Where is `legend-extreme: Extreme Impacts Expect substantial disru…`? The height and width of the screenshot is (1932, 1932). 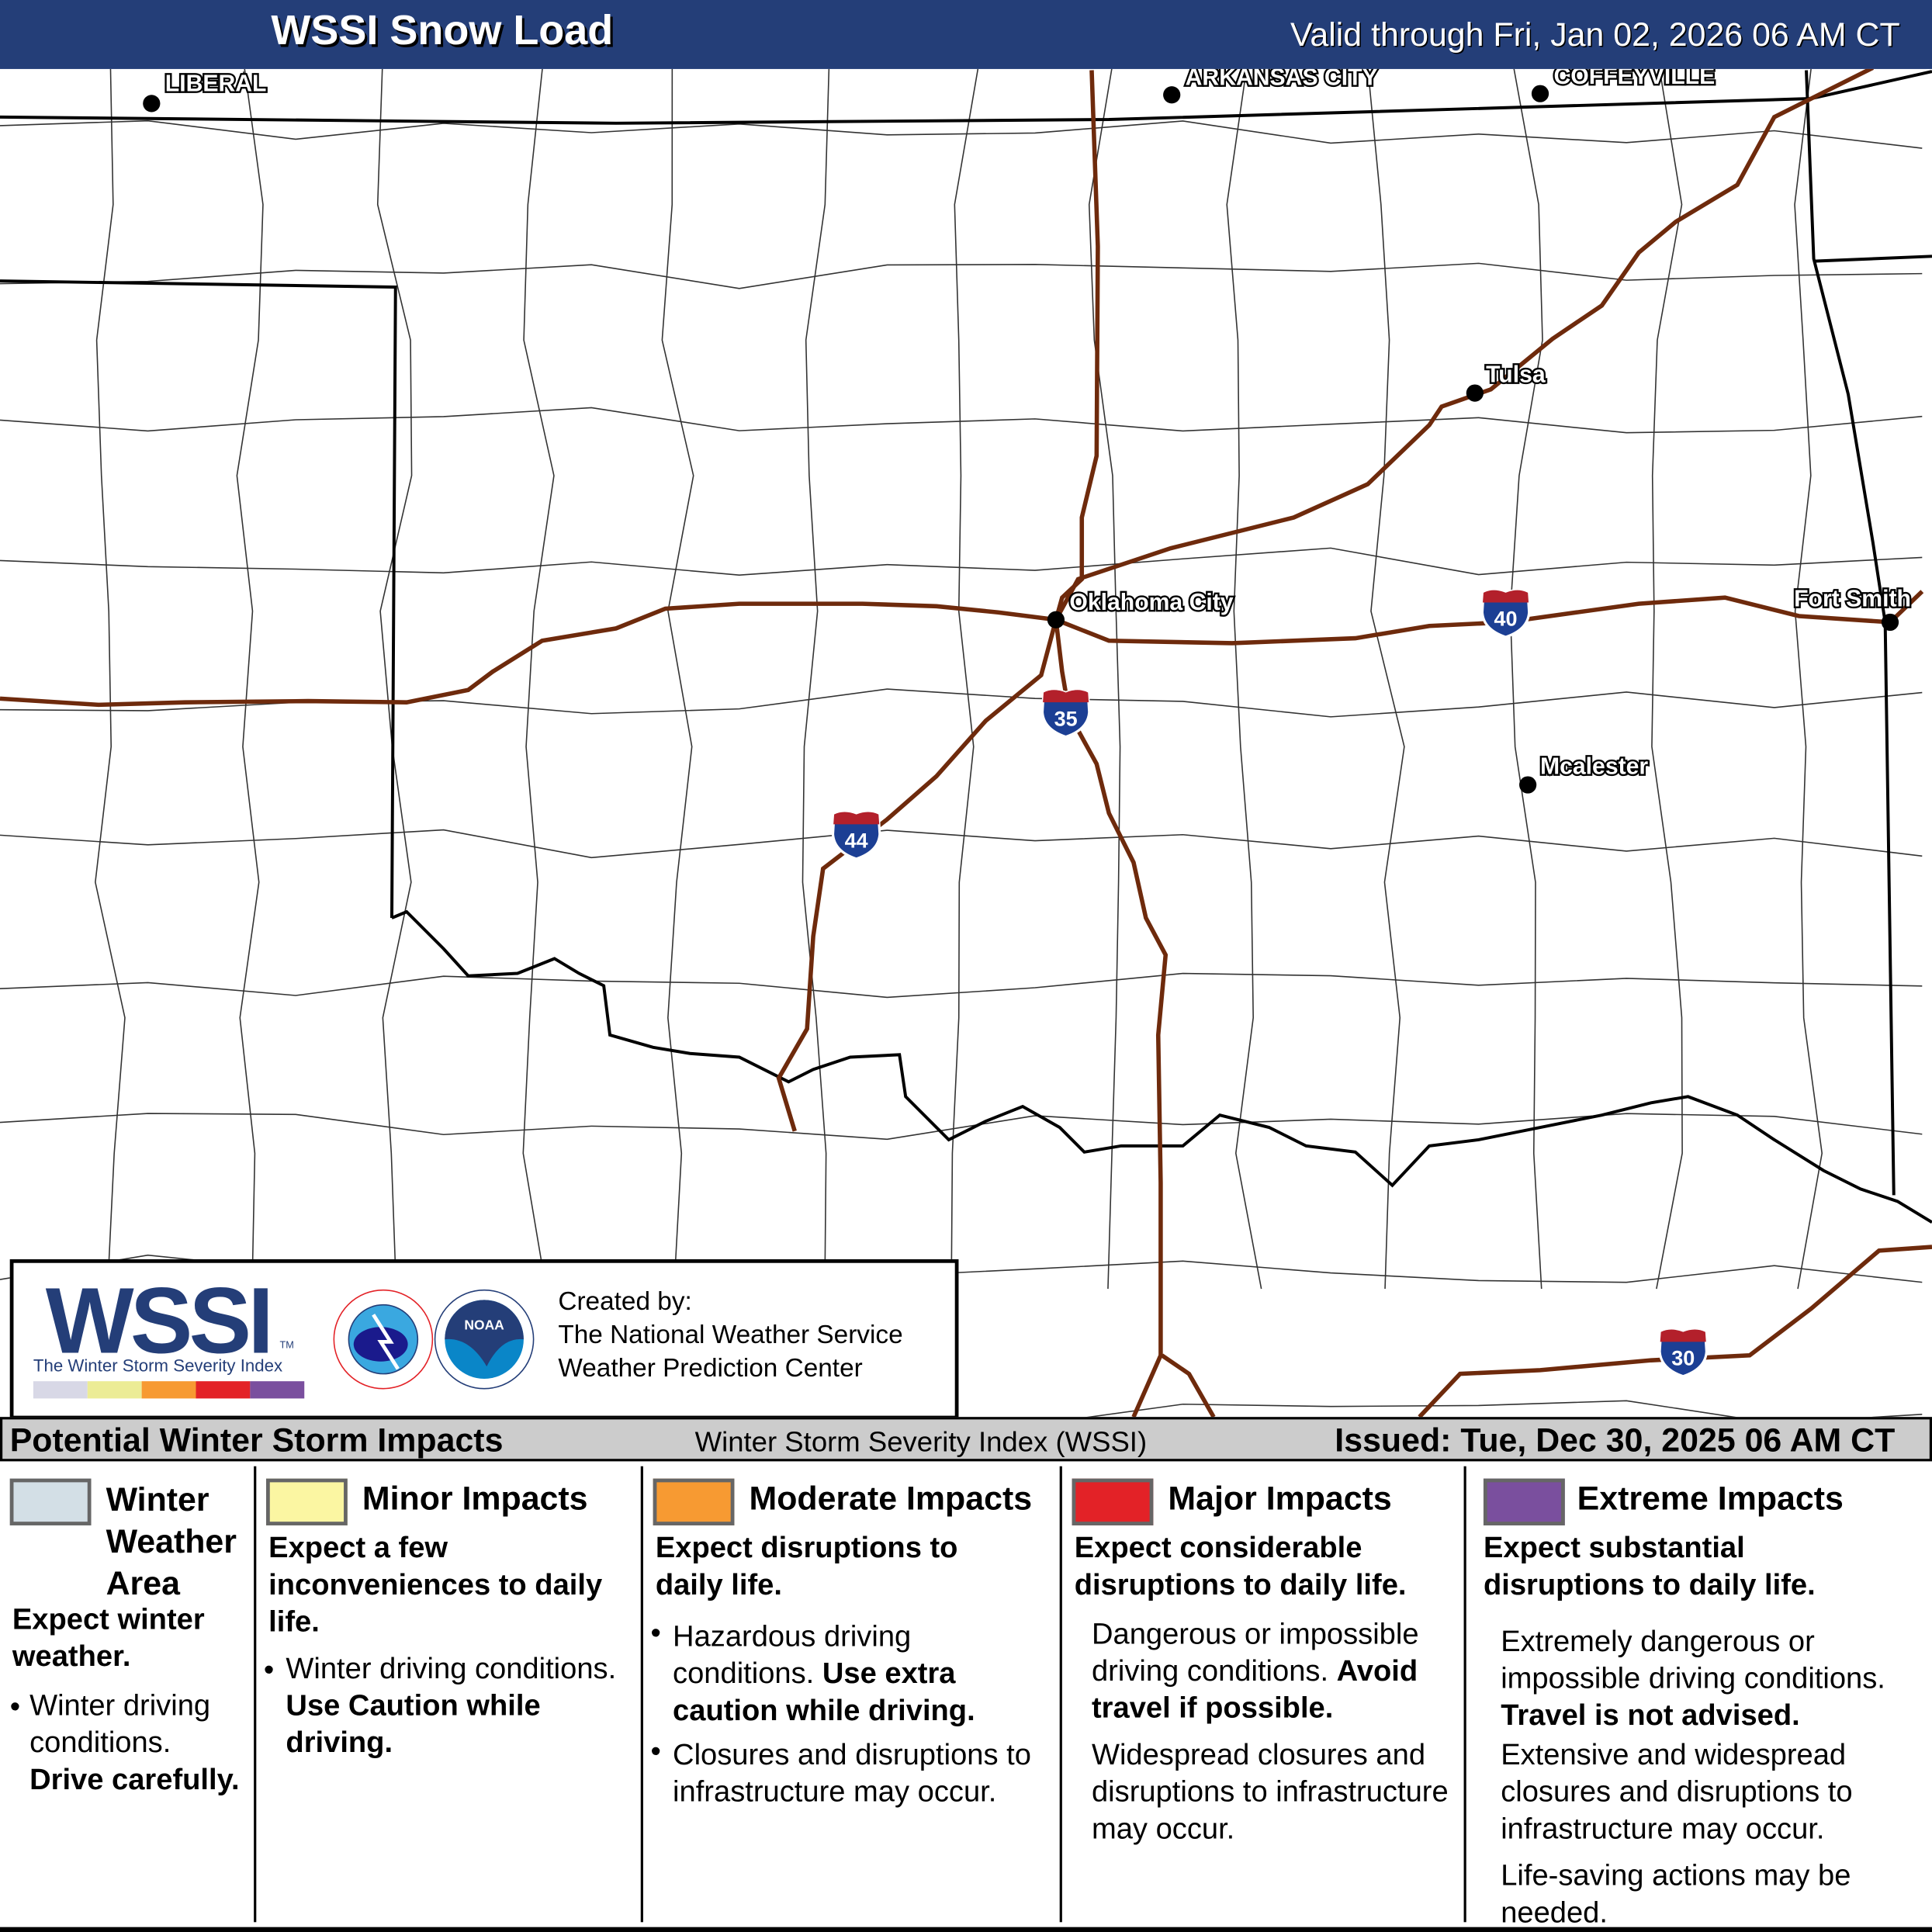
legend-extreme: Extreme Impacts Expect substantial disru… is located at coordinates (1698, 1698).